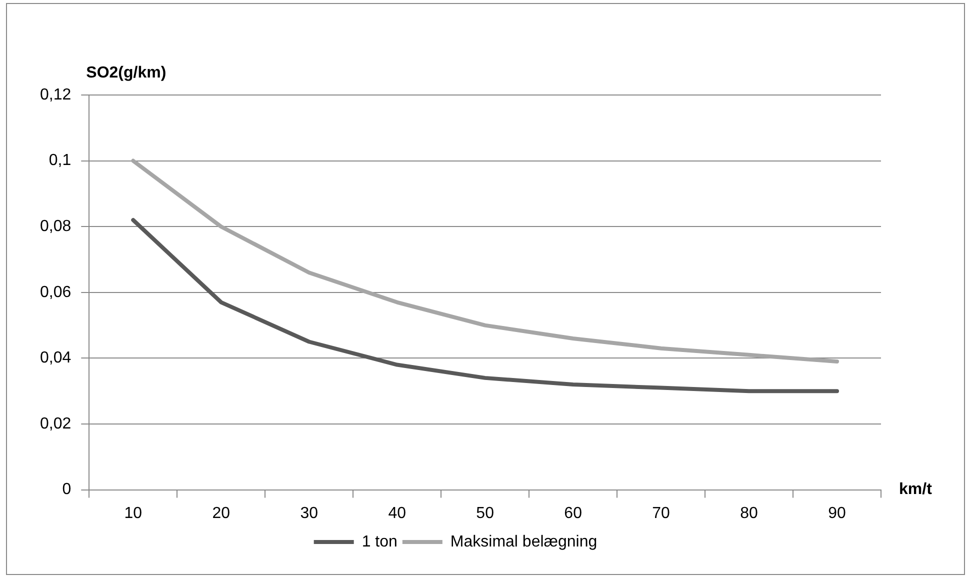  I want to click on x-axis-title: km/t, so click(916, 489).